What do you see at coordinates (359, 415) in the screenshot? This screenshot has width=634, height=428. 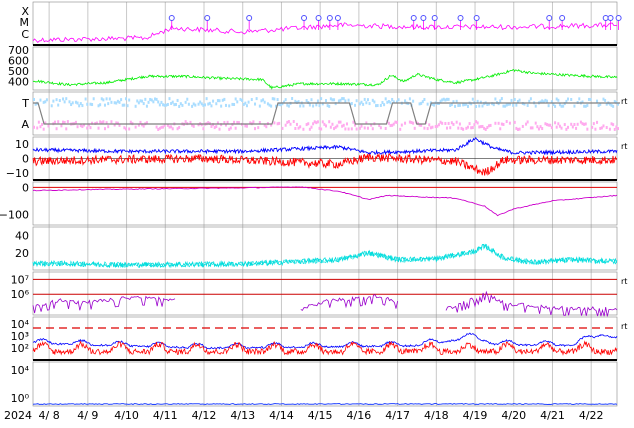 I see `x-tick-label-2024-04-16: 4/16` at bounding box center [359, 415].